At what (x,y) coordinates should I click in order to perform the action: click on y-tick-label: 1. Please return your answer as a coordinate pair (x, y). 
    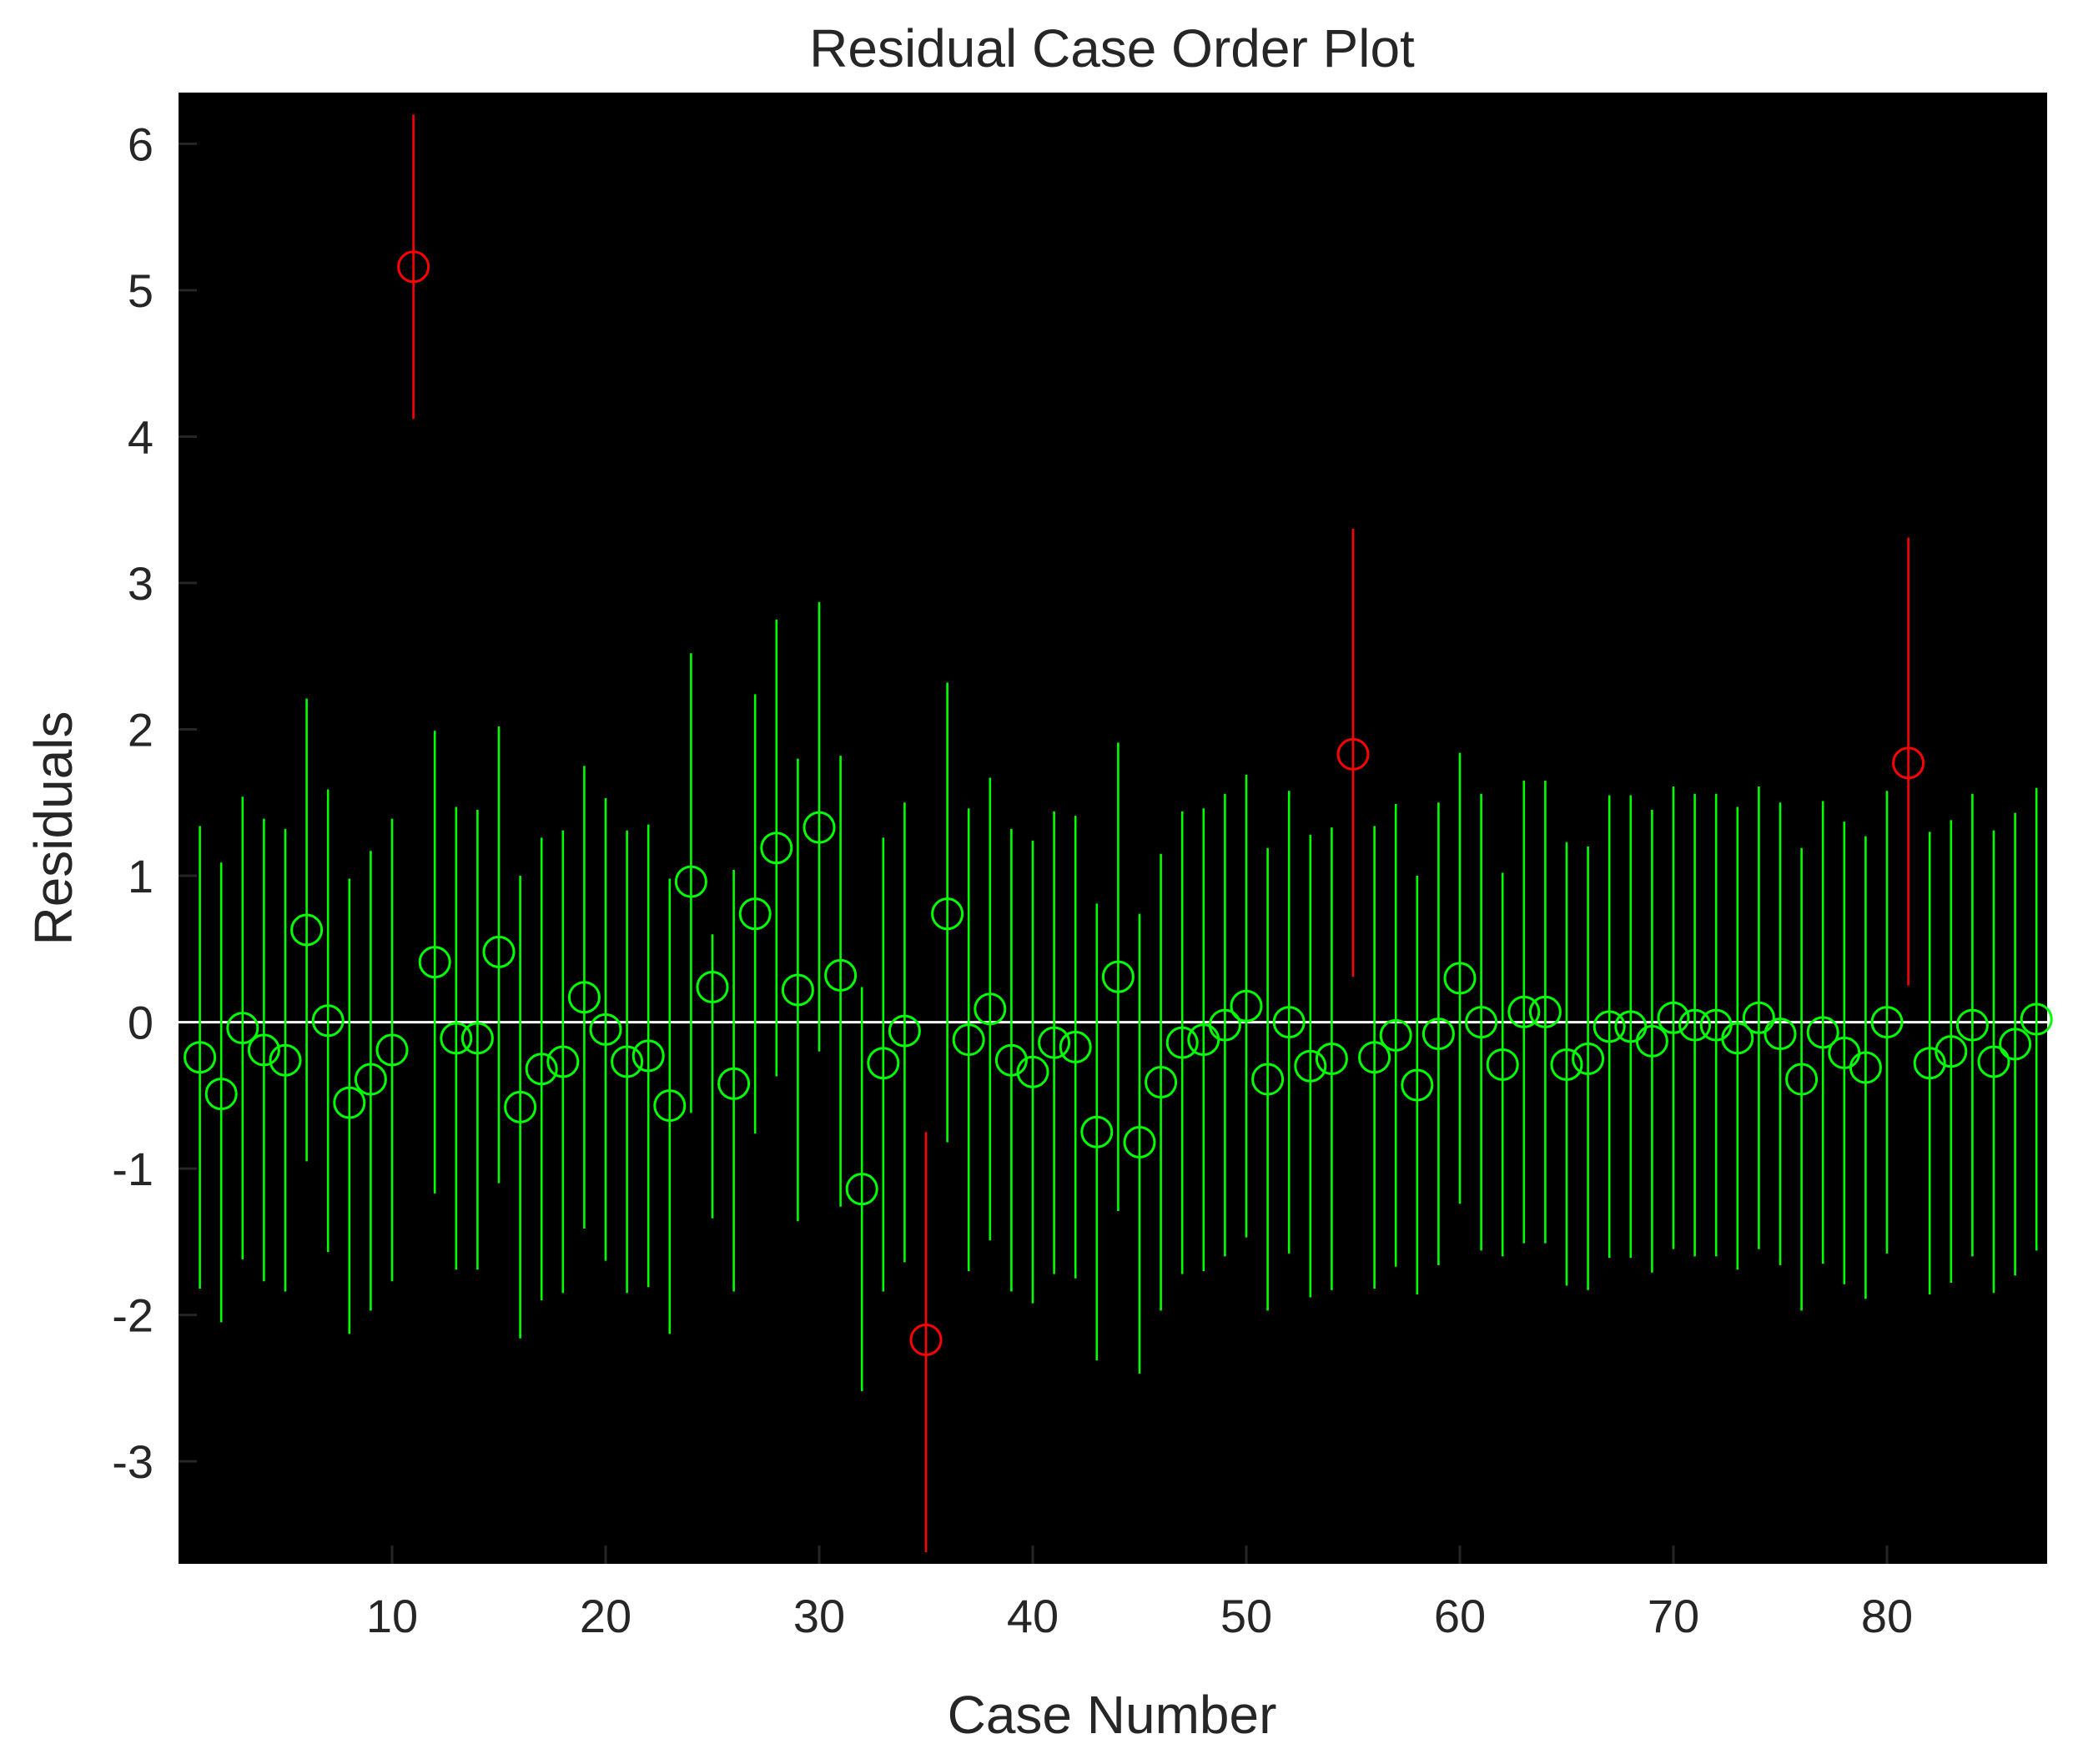
    Looking at the image, I should click on (141, 876).